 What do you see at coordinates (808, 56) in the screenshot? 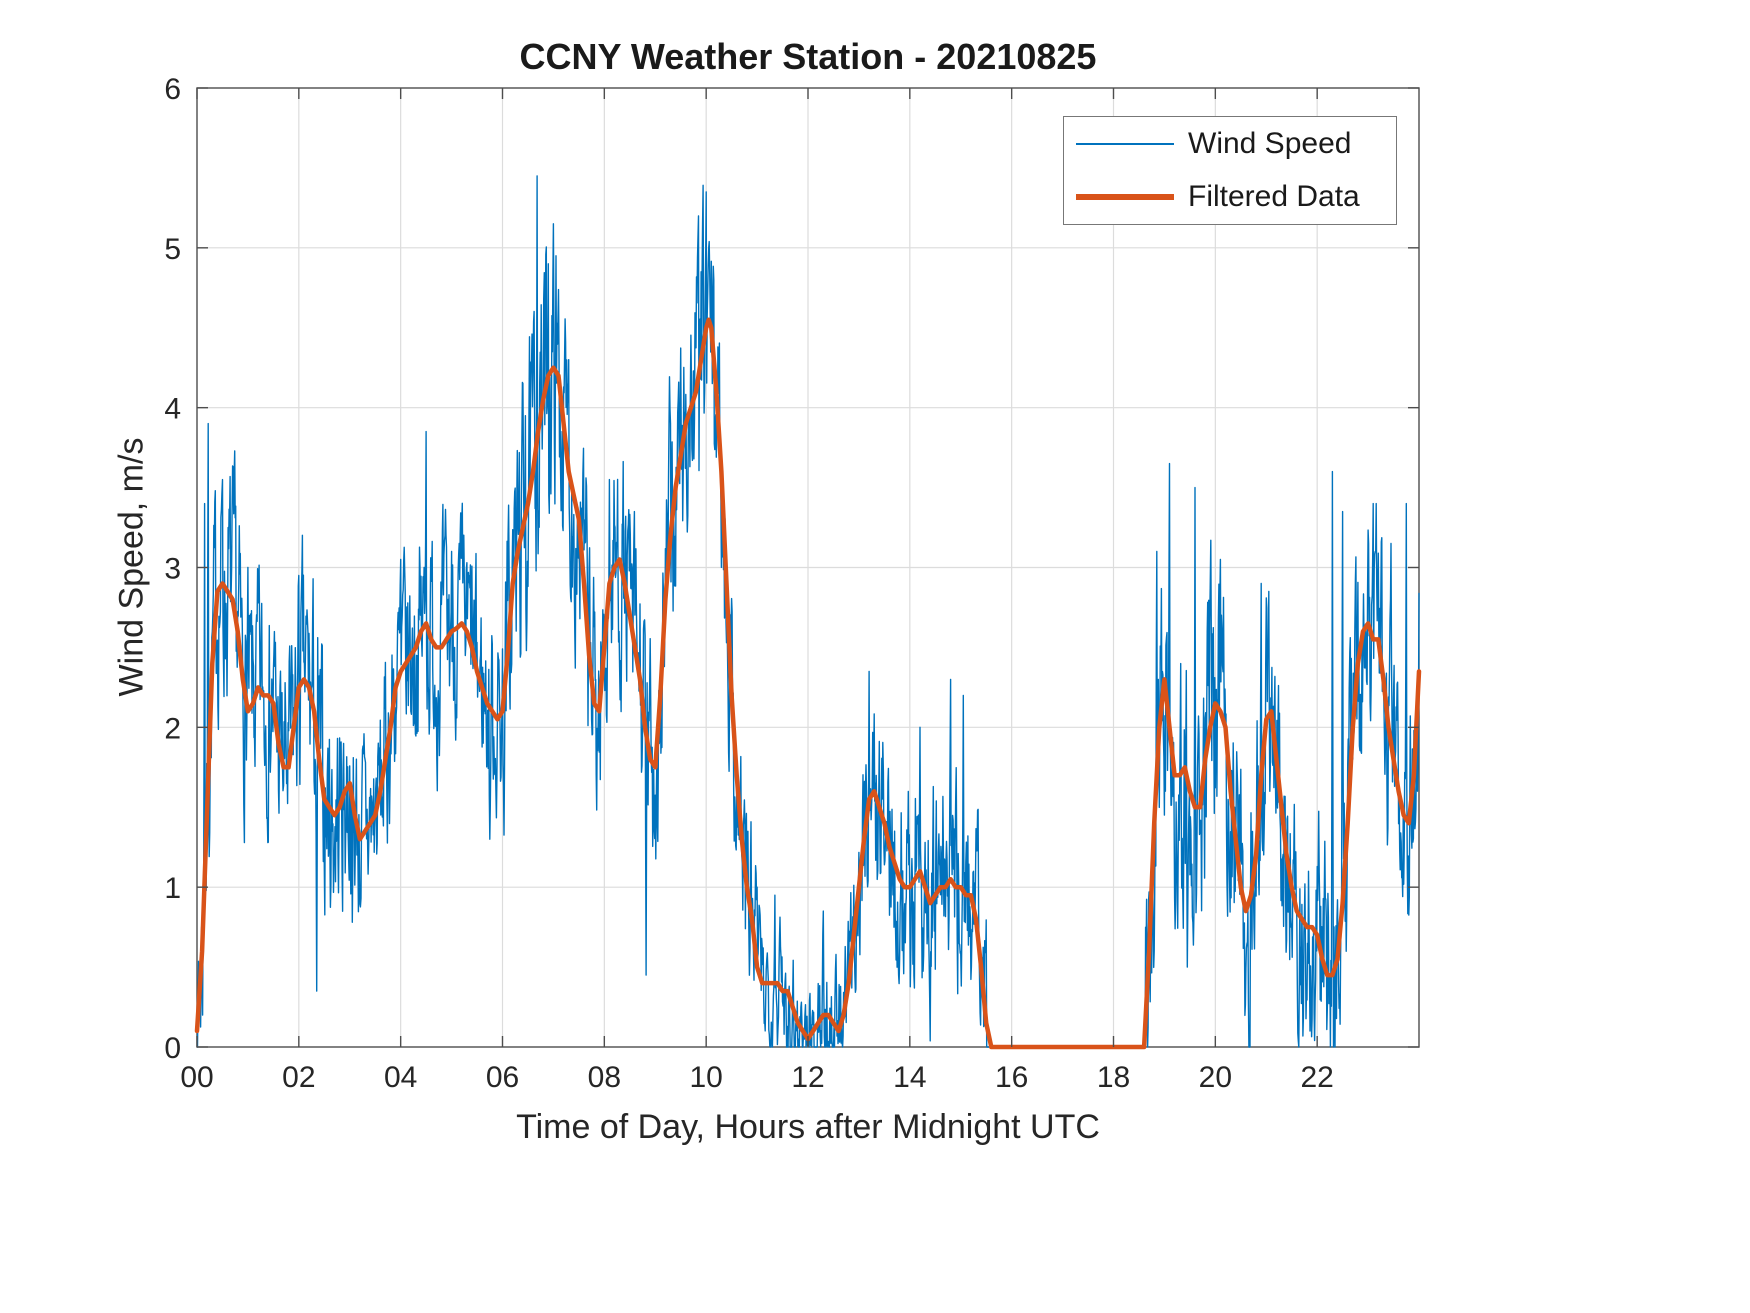
I see `chart-title: CCNY Weather Station - 20210825` at bounding box center [808, 56].